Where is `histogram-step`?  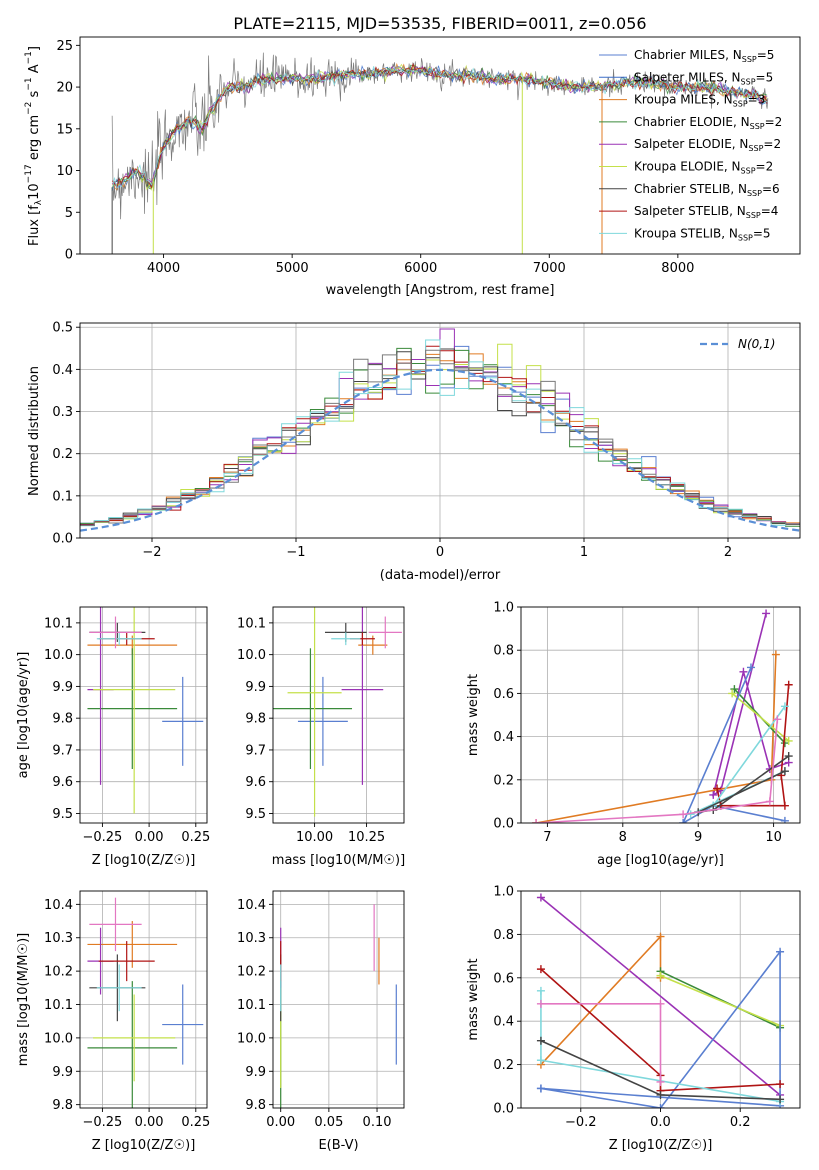 histogram-step is located at coordinates (440, 438).